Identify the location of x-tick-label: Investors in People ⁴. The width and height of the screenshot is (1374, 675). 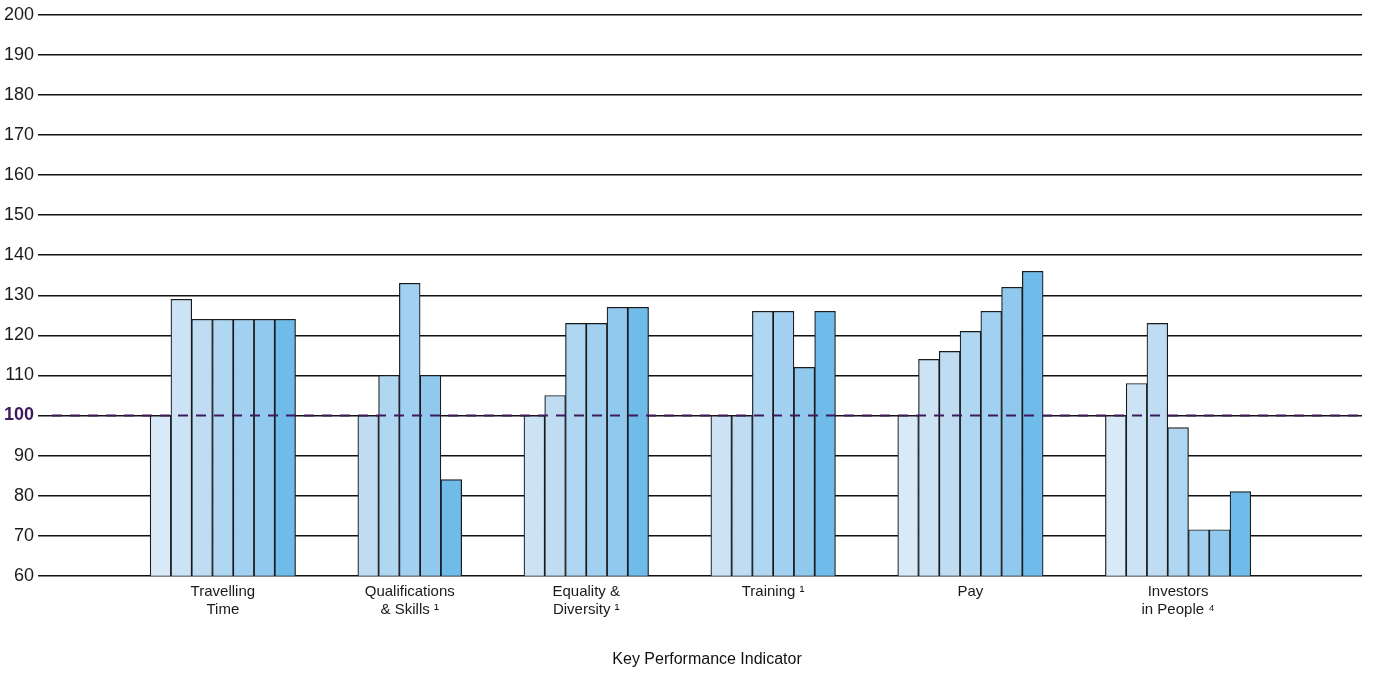
(1178, 600).